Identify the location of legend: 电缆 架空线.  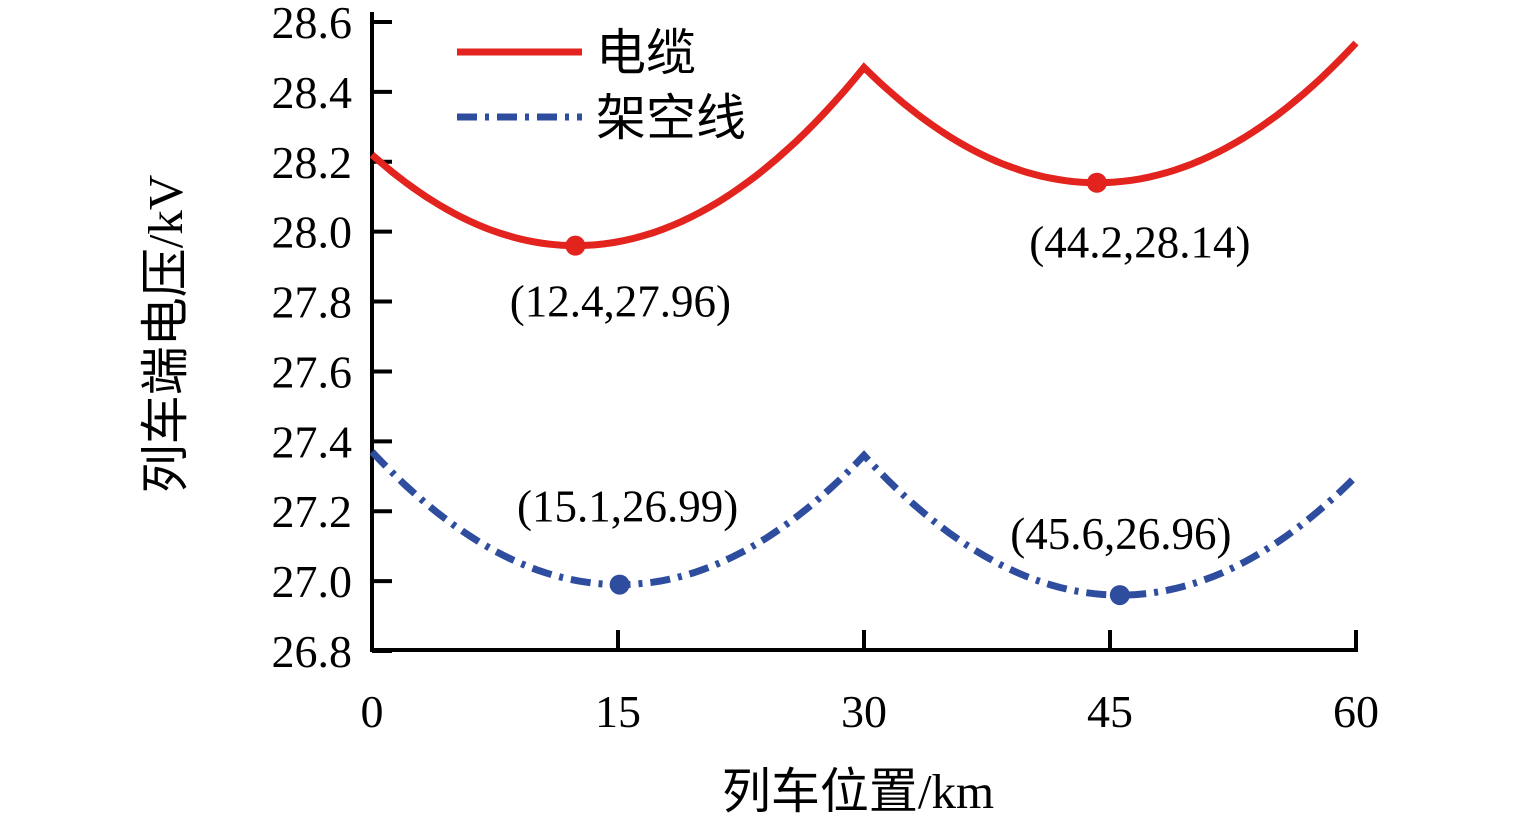
(601, 85).